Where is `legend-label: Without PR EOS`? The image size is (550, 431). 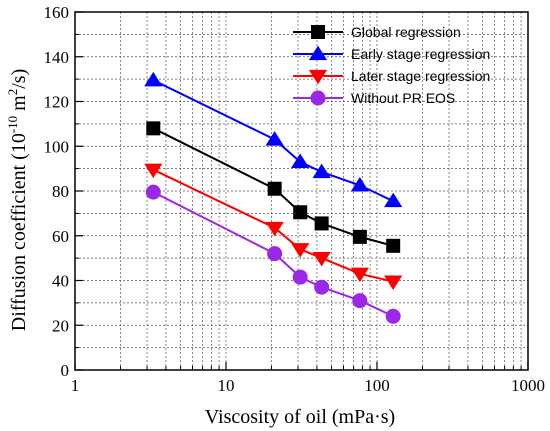
legend-label: Without PR EOS is located at coordinates (403, 98).